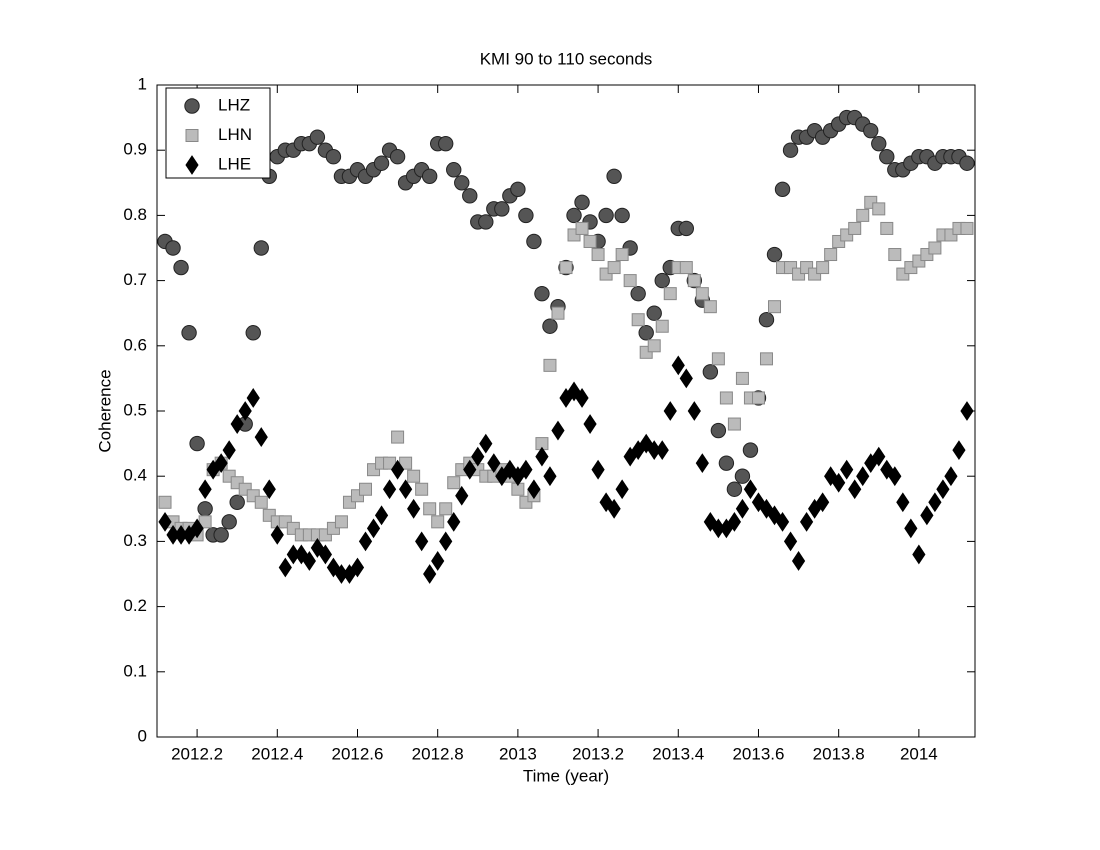  I want to click on legend: LHZ LHN LHE, so click(218, 133).